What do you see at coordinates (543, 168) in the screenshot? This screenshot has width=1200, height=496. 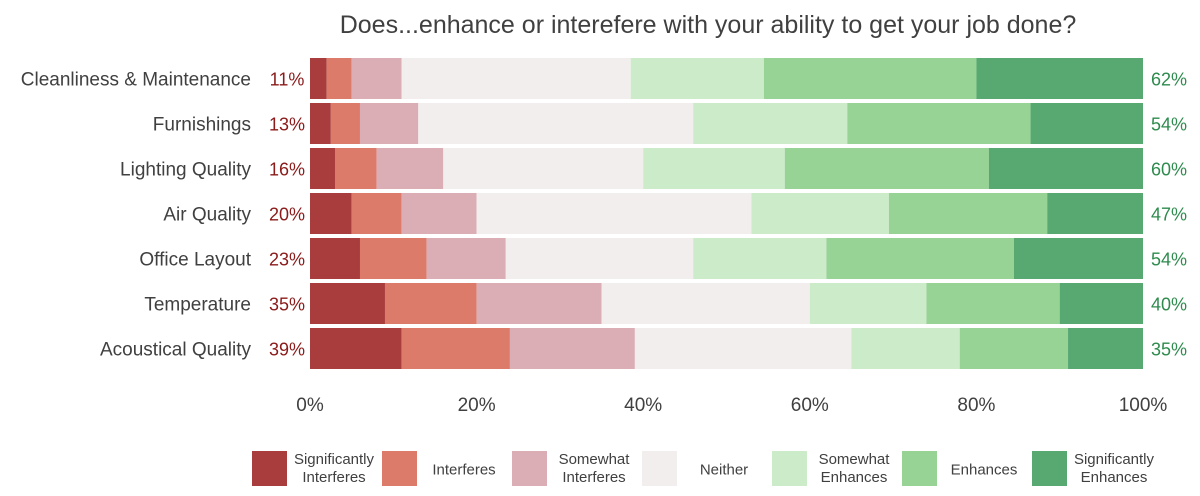 I see `bar-lighting-quality-neither` at bounding box center [543, 168].